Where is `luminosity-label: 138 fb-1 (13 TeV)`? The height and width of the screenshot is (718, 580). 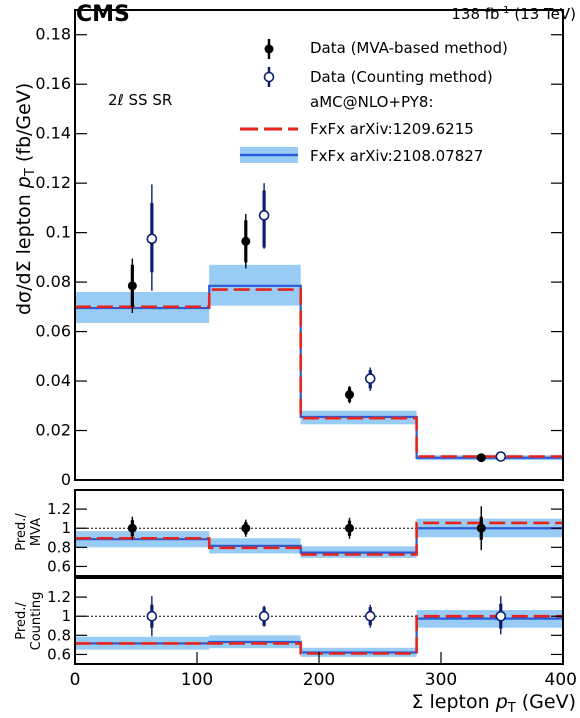 luminosity-label: 138 fb-1 (13 TeV) is located at coordinates (513, 14).